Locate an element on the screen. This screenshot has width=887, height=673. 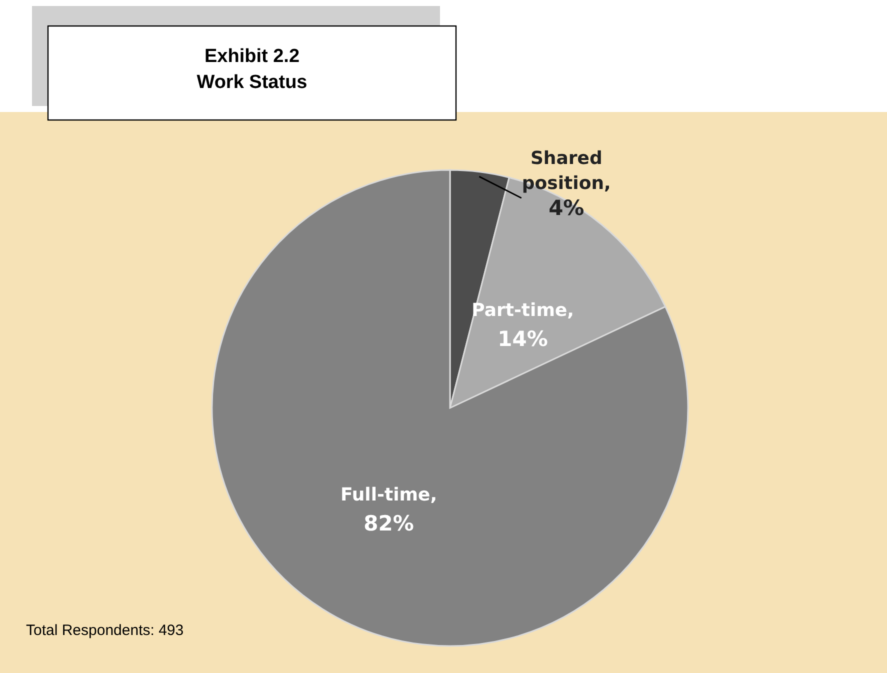
data-label: Part-time, 14% is located at coordinates (523, 325).